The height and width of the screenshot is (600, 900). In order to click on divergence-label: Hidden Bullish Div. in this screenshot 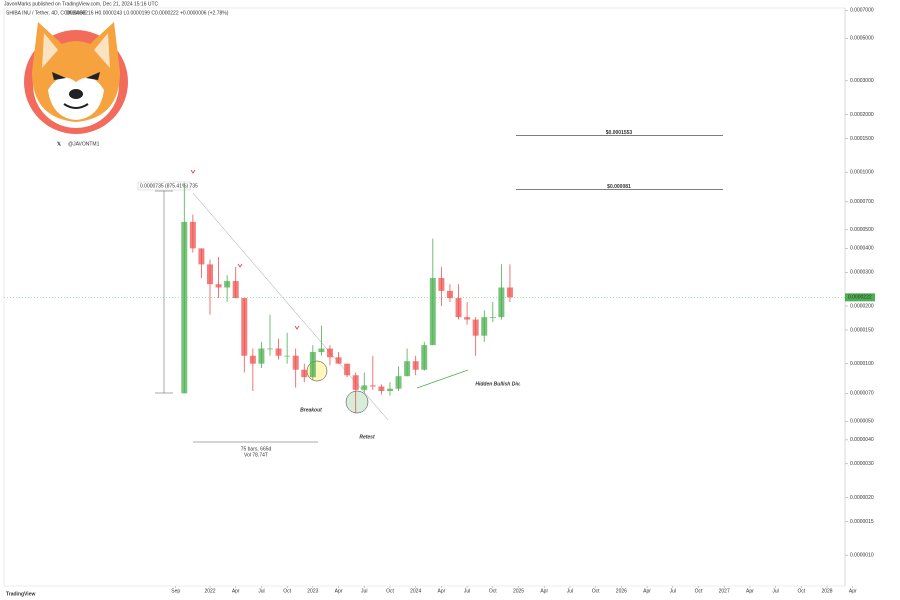, I will do `click(497, 384)`.